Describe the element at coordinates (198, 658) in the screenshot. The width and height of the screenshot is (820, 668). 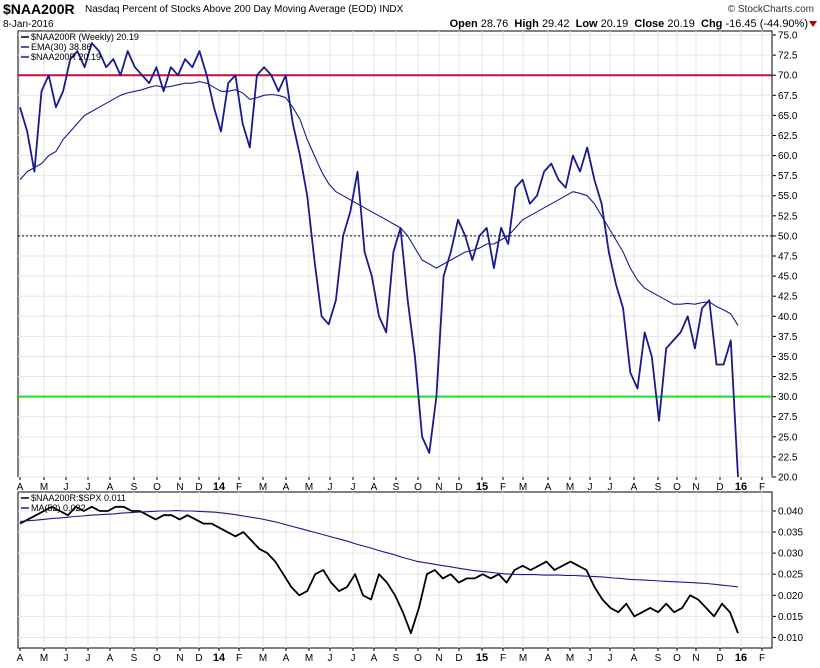
I see `ratio-xtick-label: D` at that location.